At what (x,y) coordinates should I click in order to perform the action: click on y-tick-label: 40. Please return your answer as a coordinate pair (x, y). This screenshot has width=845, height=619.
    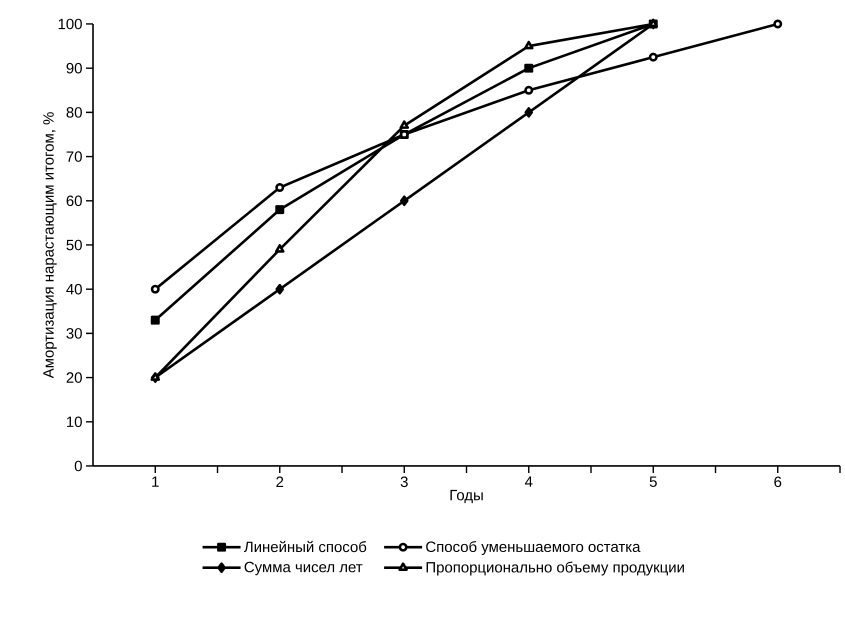
    Looking at the image, I should click on (74, 289).